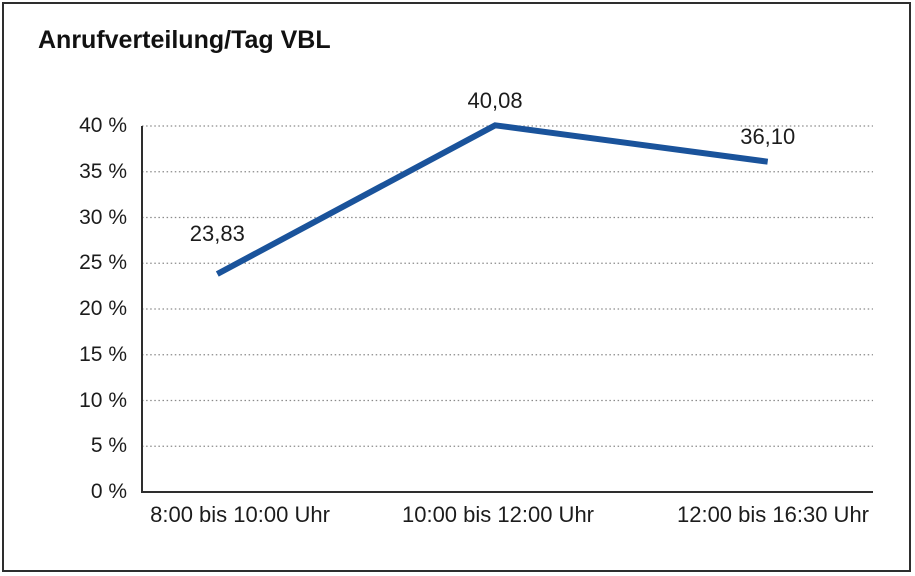 This screenshot has height=576, width=915. Describe the element at coordinates (495, 101) in the screenshot. I see `data-point-label: 40,08` at that location.